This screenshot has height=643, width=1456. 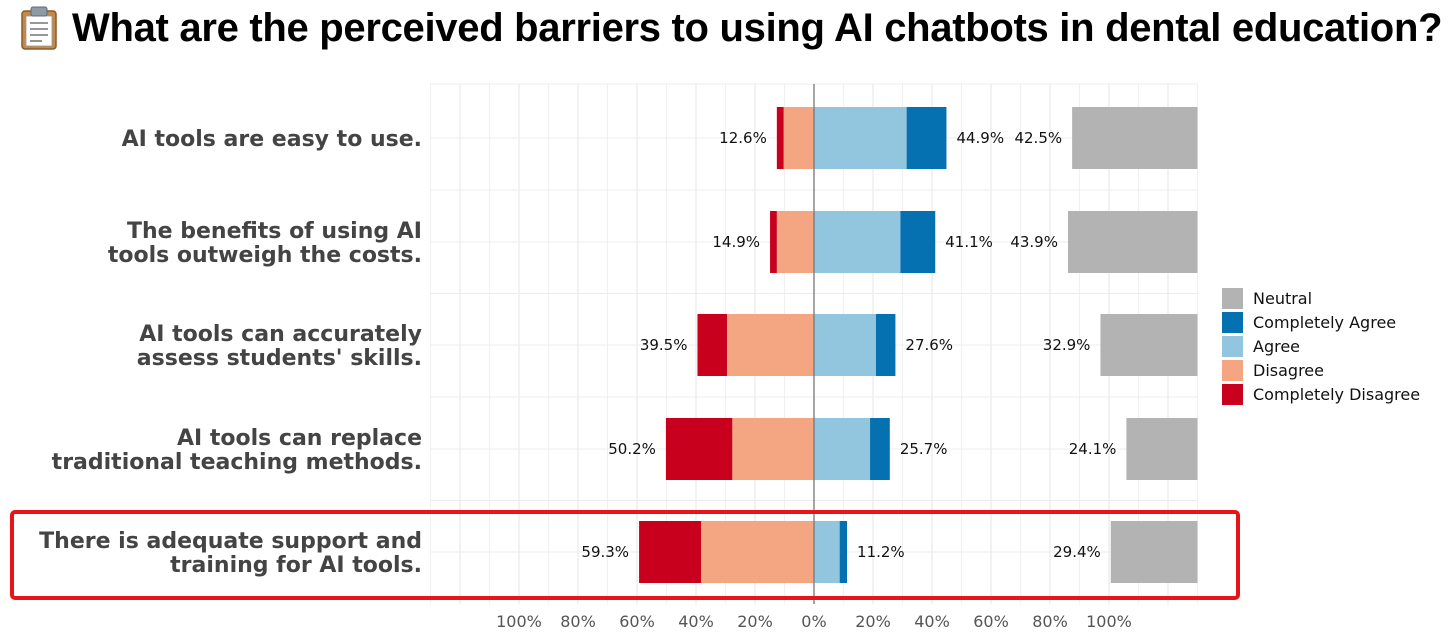 I want to click on neutral-percent-label: 32.9%, so click(x=1067, y=345).